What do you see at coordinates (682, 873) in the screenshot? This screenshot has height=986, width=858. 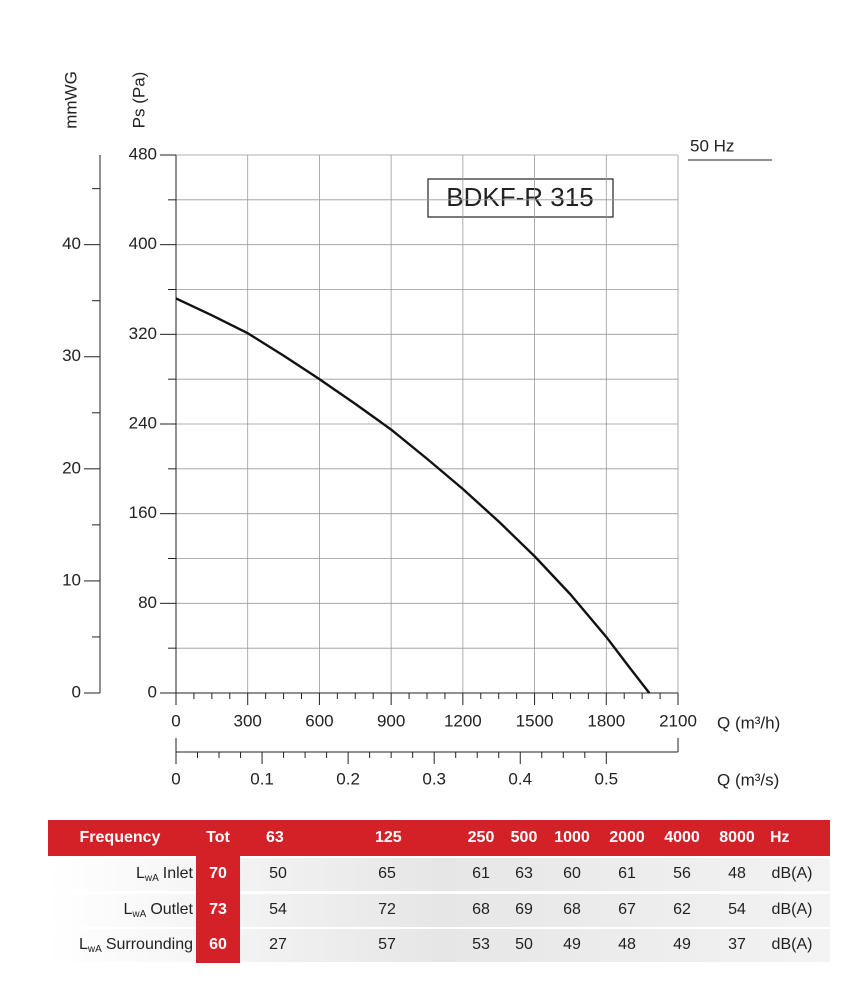 I see `table-value: 56` at bounding box center [682, 873].